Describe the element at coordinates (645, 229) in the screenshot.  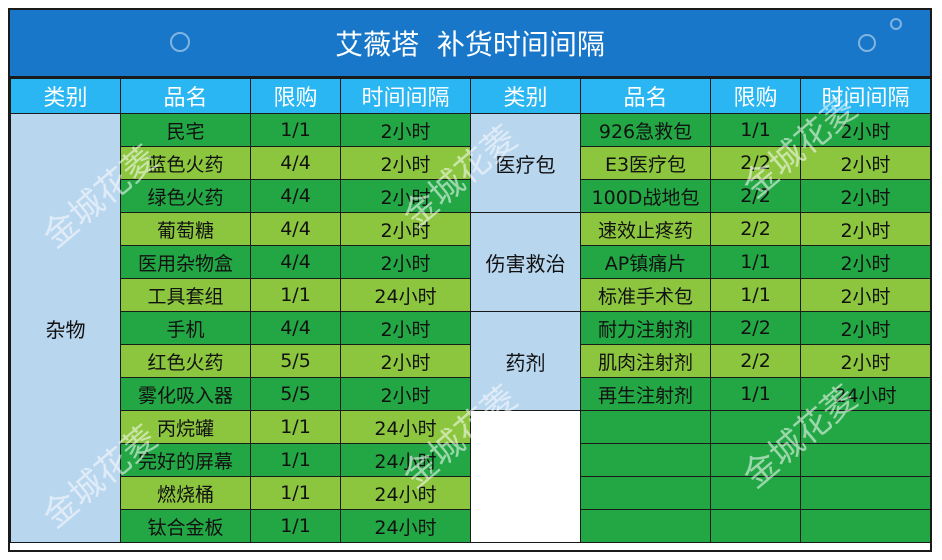
I see `item-name-cell: 速效止疼药` at that location.